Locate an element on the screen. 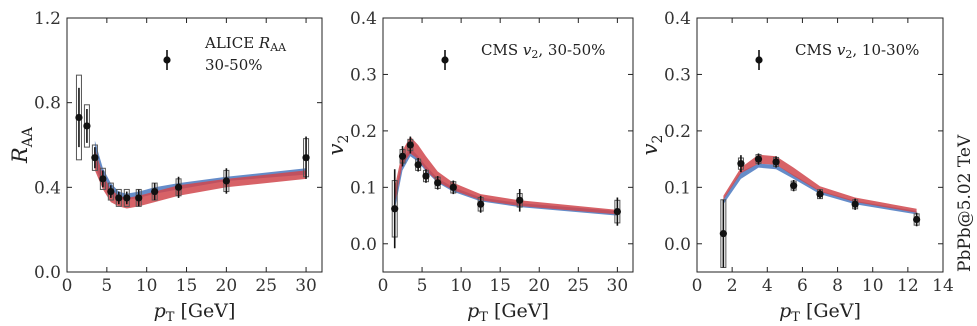 The height and width of the screenshot is (326, 977). y-axis-label: RAA is located at coordinates (22, 145).